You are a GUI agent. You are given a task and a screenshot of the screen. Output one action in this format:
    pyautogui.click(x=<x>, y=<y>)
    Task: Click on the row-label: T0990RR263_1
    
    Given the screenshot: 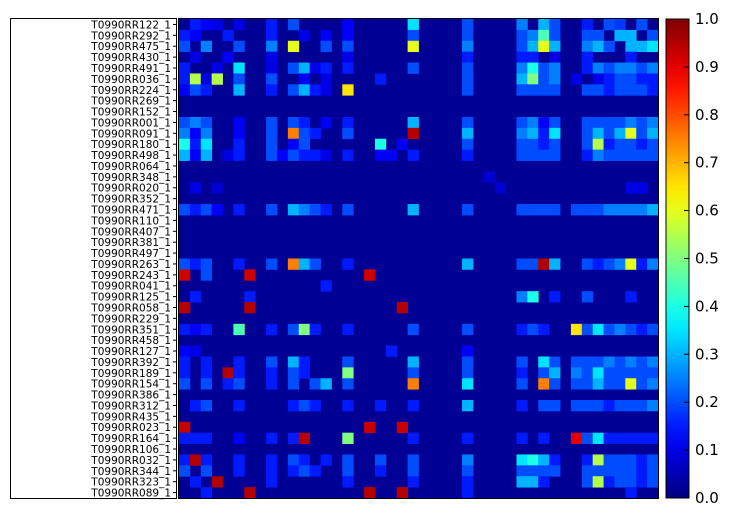 What is the action you would take?
    pyautogui.click(x=130, y=265)
    